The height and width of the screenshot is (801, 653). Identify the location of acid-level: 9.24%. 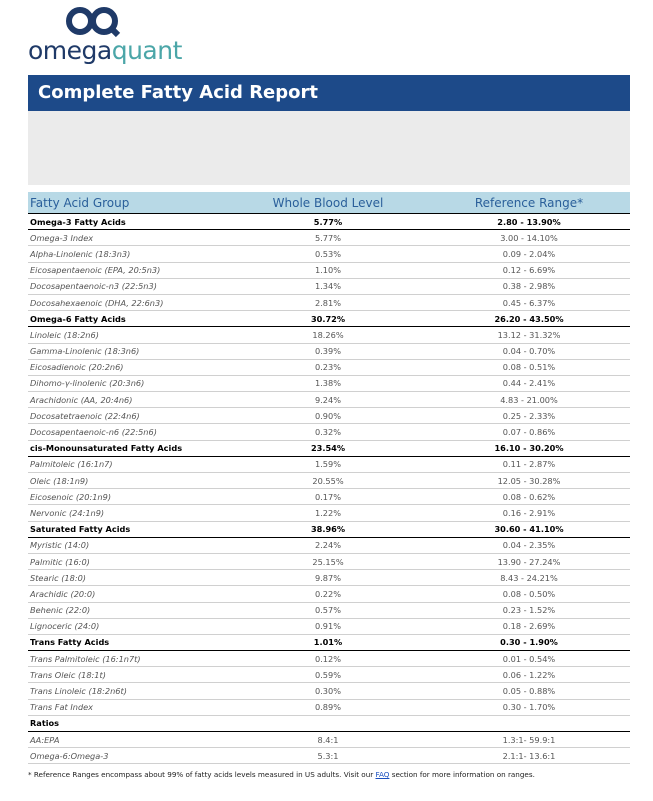
(328, 400).